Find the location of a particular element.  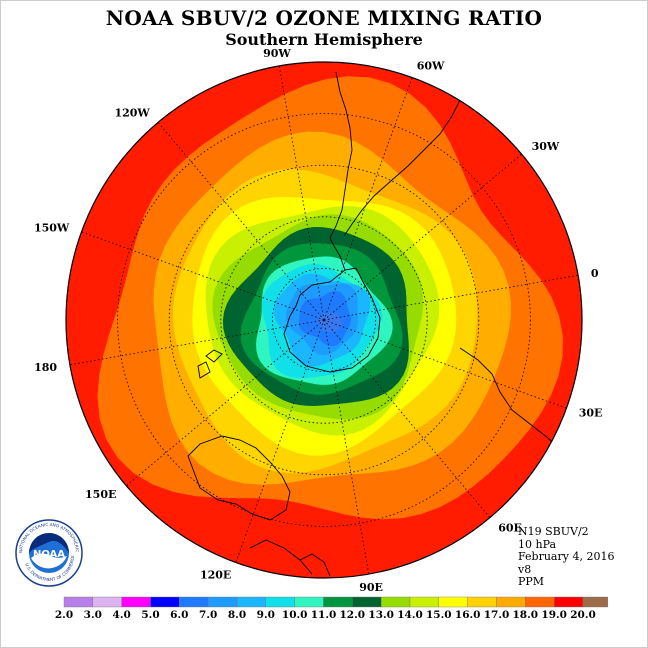

longitude-label: 0 is located at coordinates (595, 273).